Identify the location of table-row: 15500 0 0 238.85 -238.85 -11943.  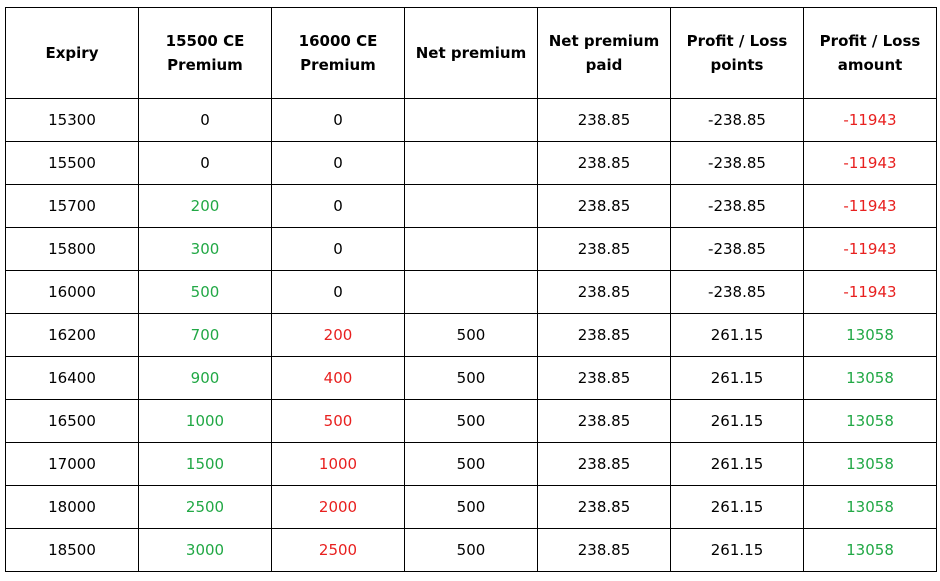
(471, 163).